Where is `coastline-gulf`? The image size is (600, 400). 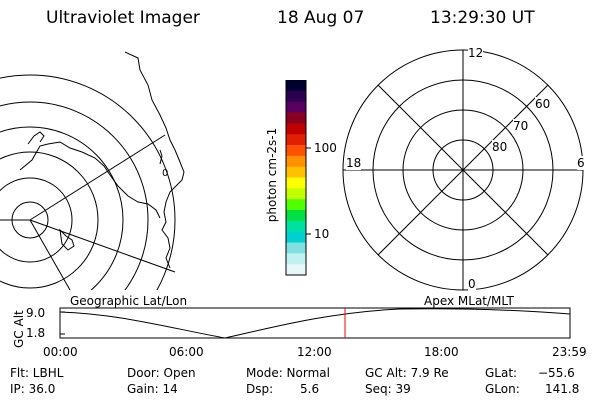 coastline-gulf is located at coordinates (36, 138).